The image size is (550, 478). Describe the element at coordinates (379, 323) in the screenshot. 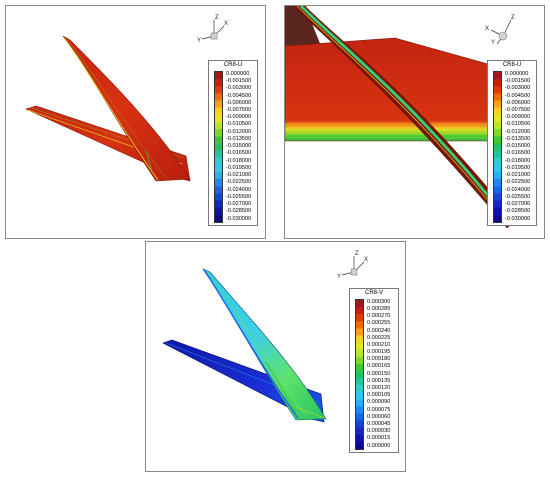

I see `legend-tick-label: 0.000255` at that location.